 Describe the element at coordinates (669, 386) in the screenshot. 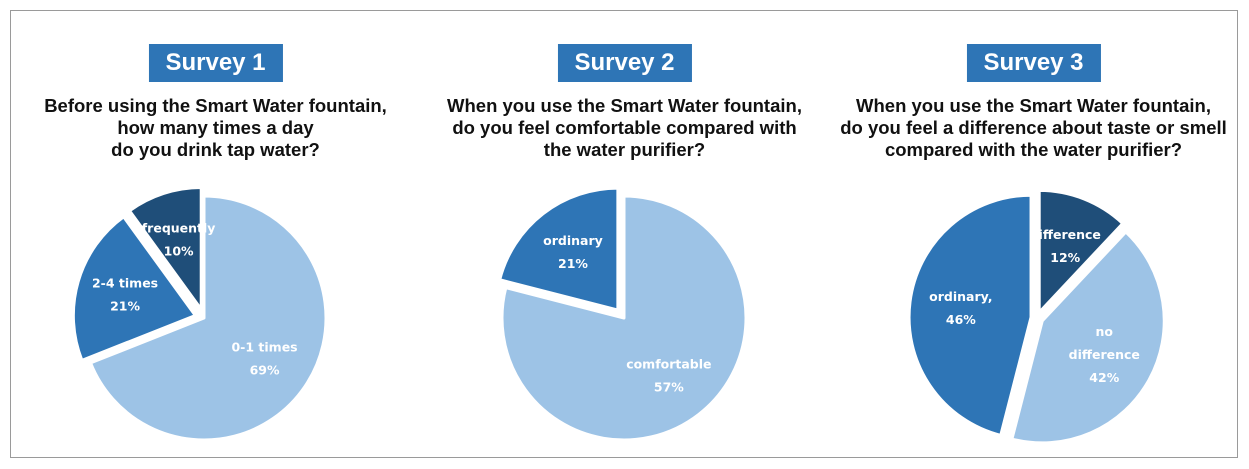

I see `slice-label-line: 57%` at that location.